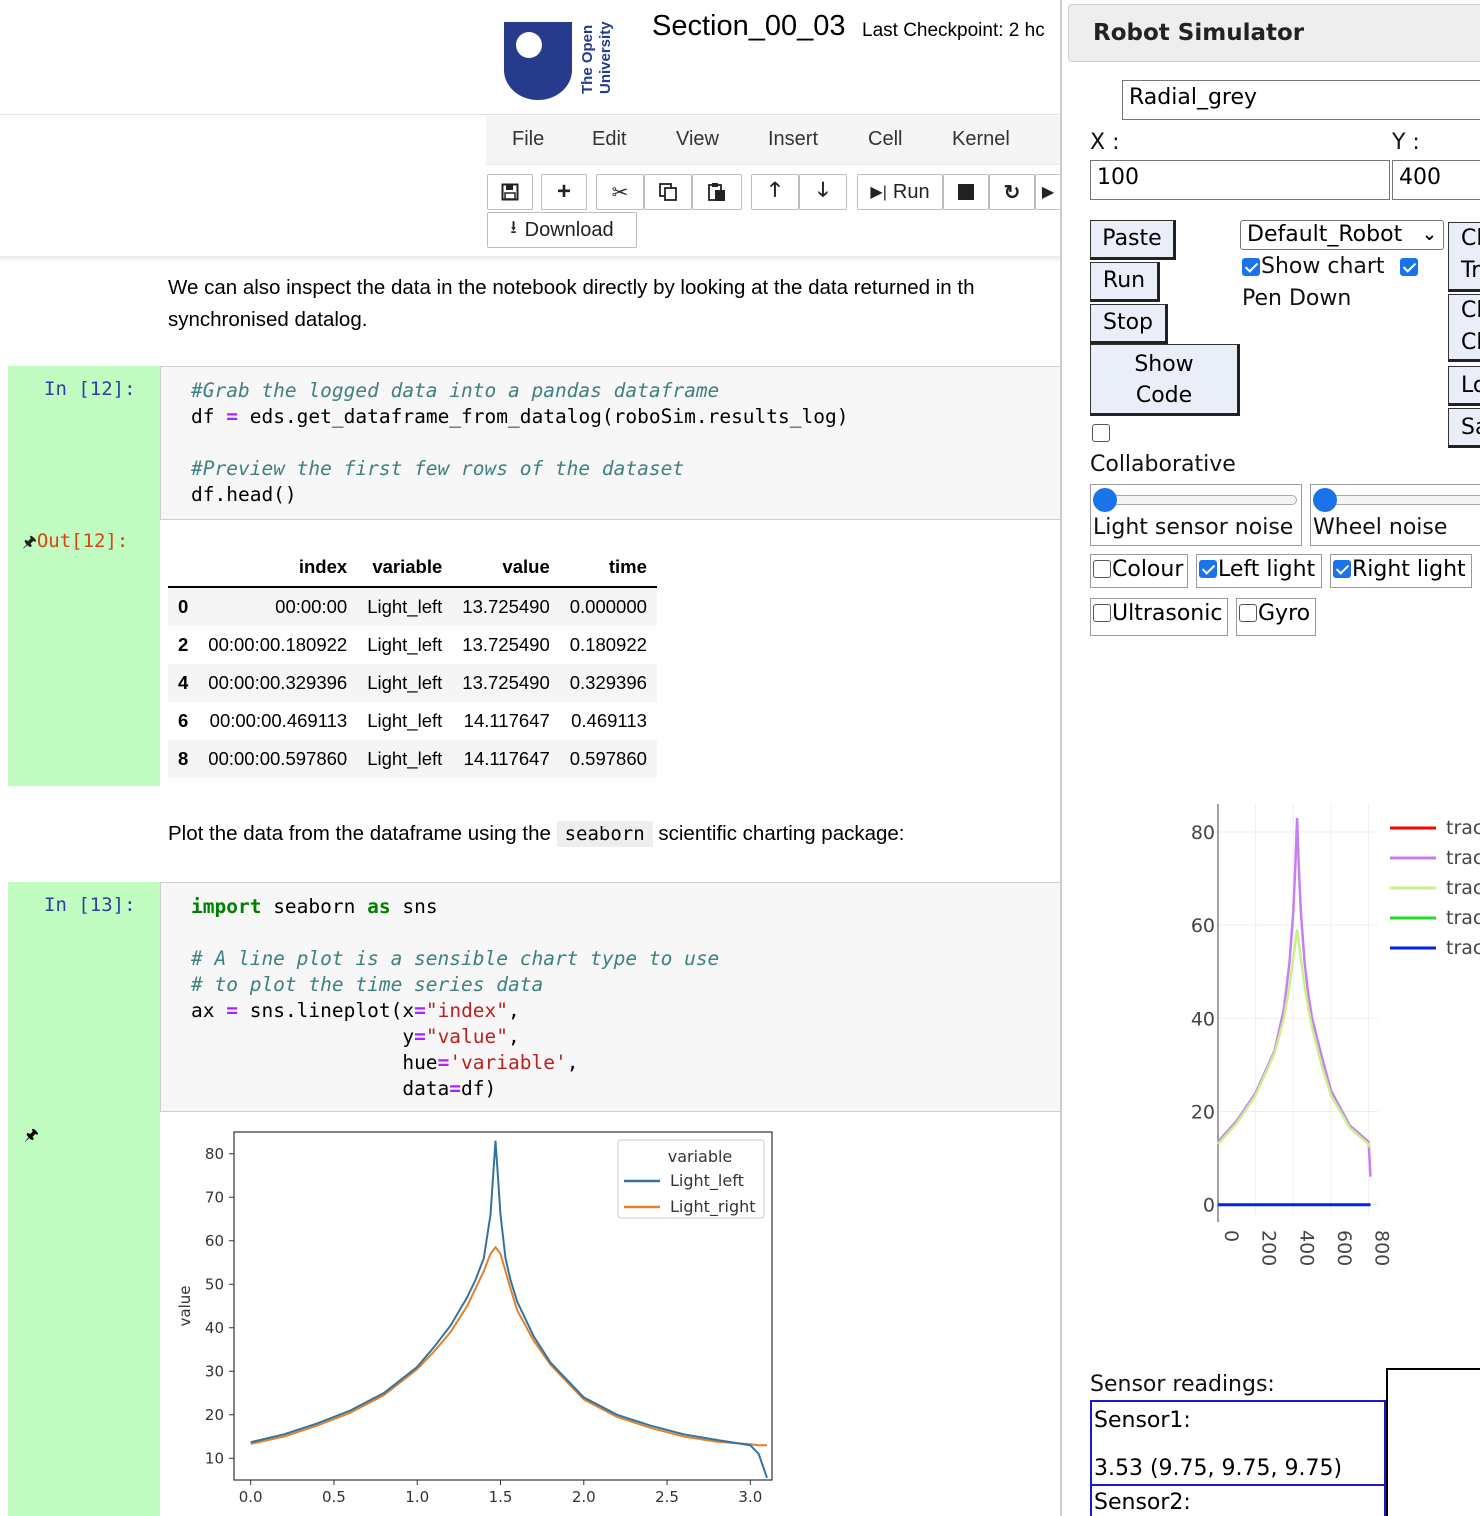  I want to click on run-all-button: ▶, so click(1047, 192).